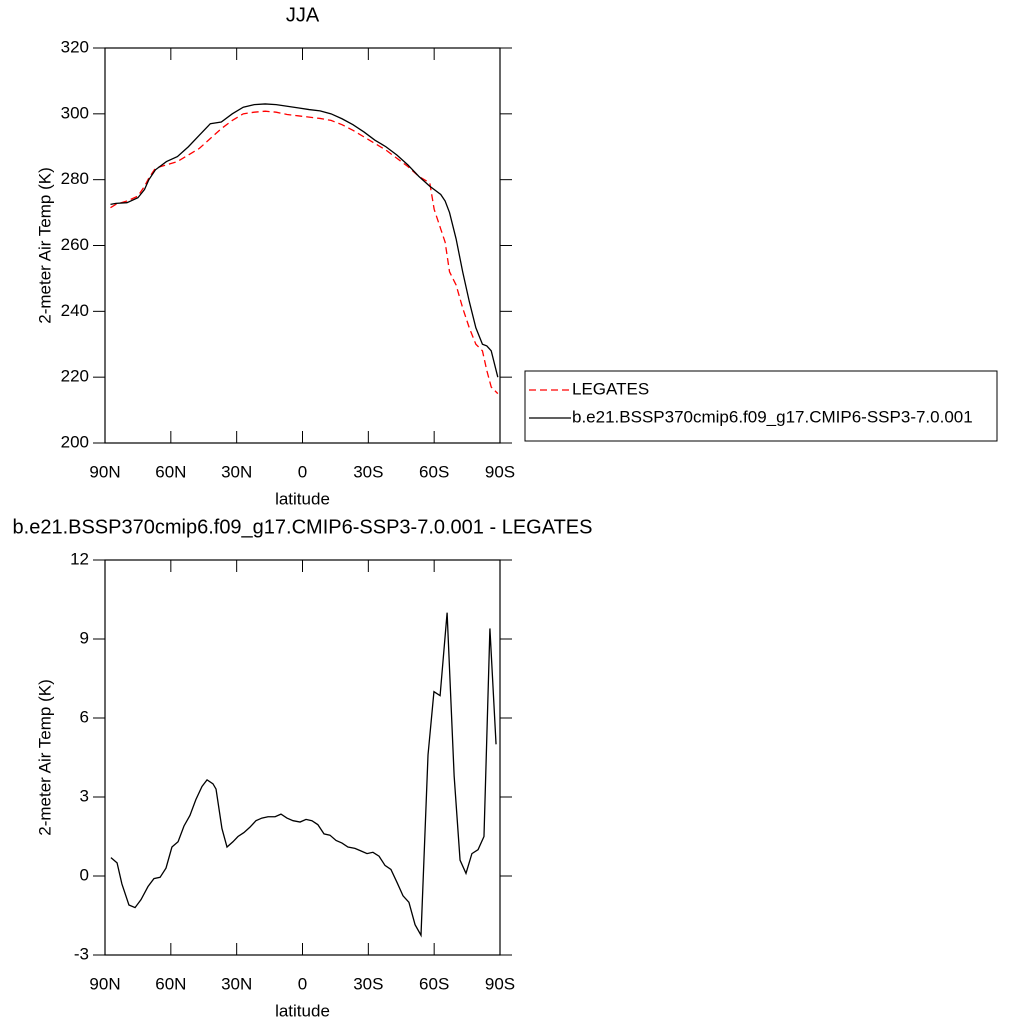  What do you see at coordinates (761, 406) in the screenshot?
I see `legend-box` at bounding box center [761, 406].